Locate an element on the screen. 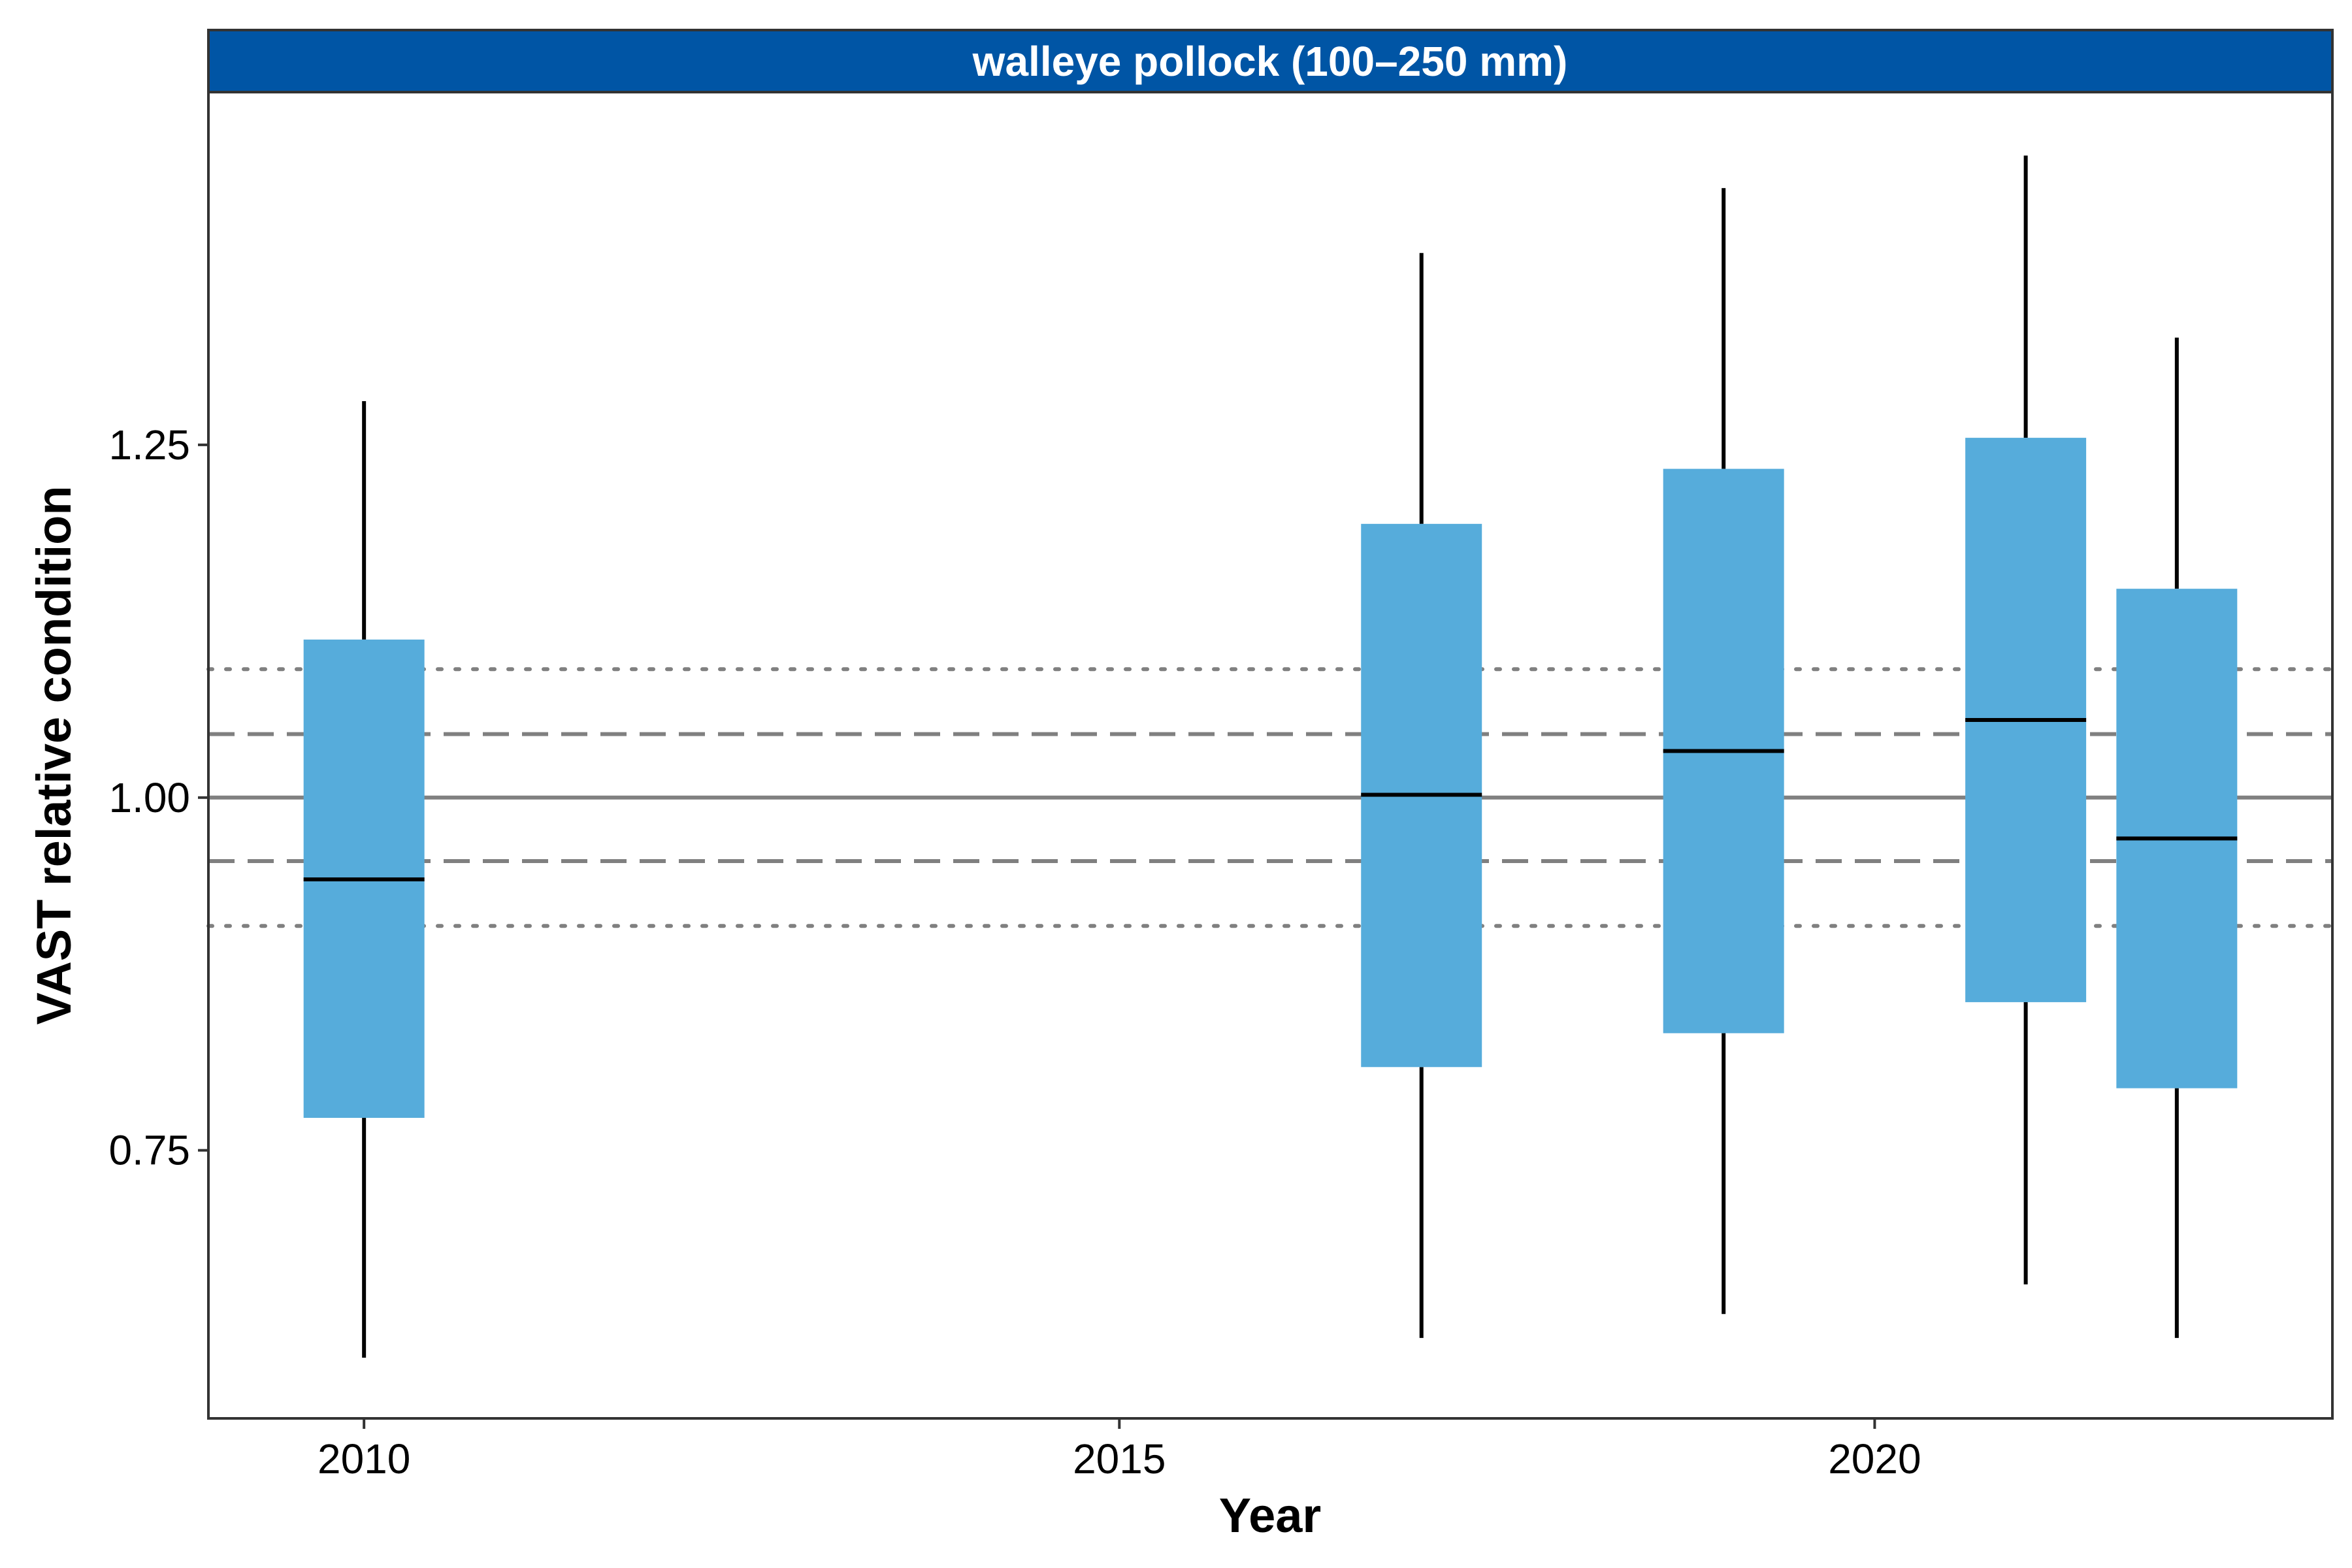 This screenshot has width=2352, height=1568. x-tick-label: 2015 is located at coordinates (1119, 1458).